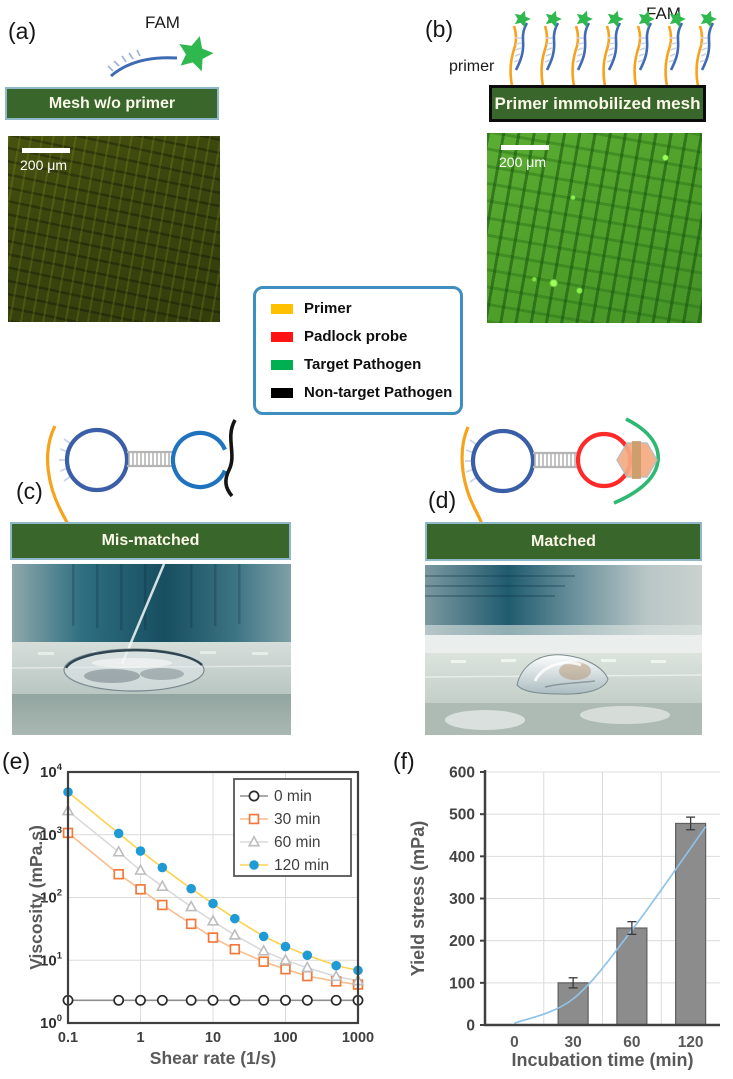  Describe the element at coordinates (150, 541) in the screenshot. I see `banner-mismatched: Mis-matched` at that location.